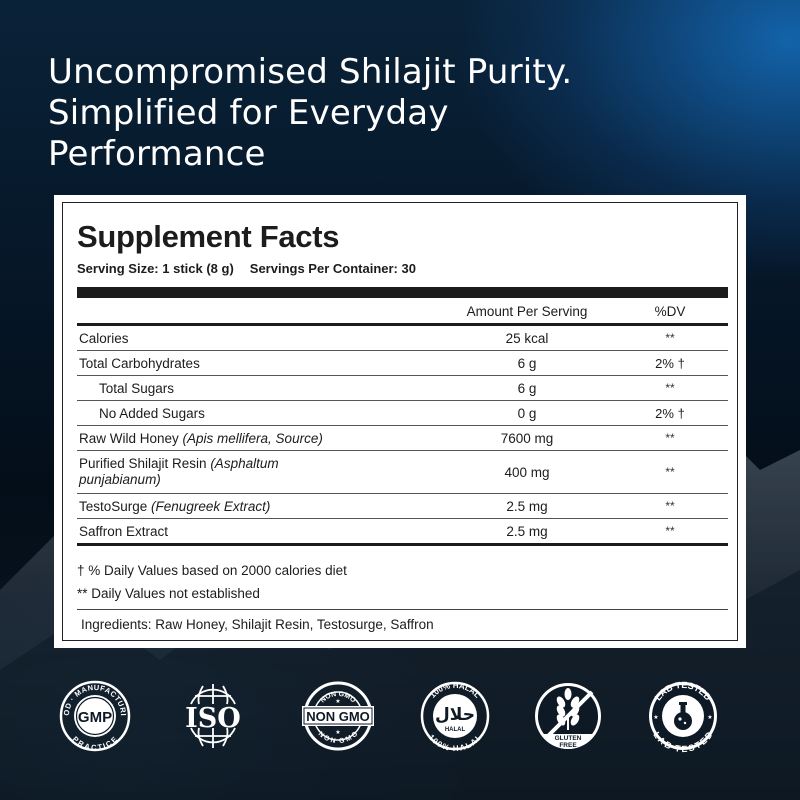 The height and width of the screenshot is (800, 800). I want to click on table-row: TestoSurge (Fenugreek Extract) 2.5 mg **, so click(402, 506).